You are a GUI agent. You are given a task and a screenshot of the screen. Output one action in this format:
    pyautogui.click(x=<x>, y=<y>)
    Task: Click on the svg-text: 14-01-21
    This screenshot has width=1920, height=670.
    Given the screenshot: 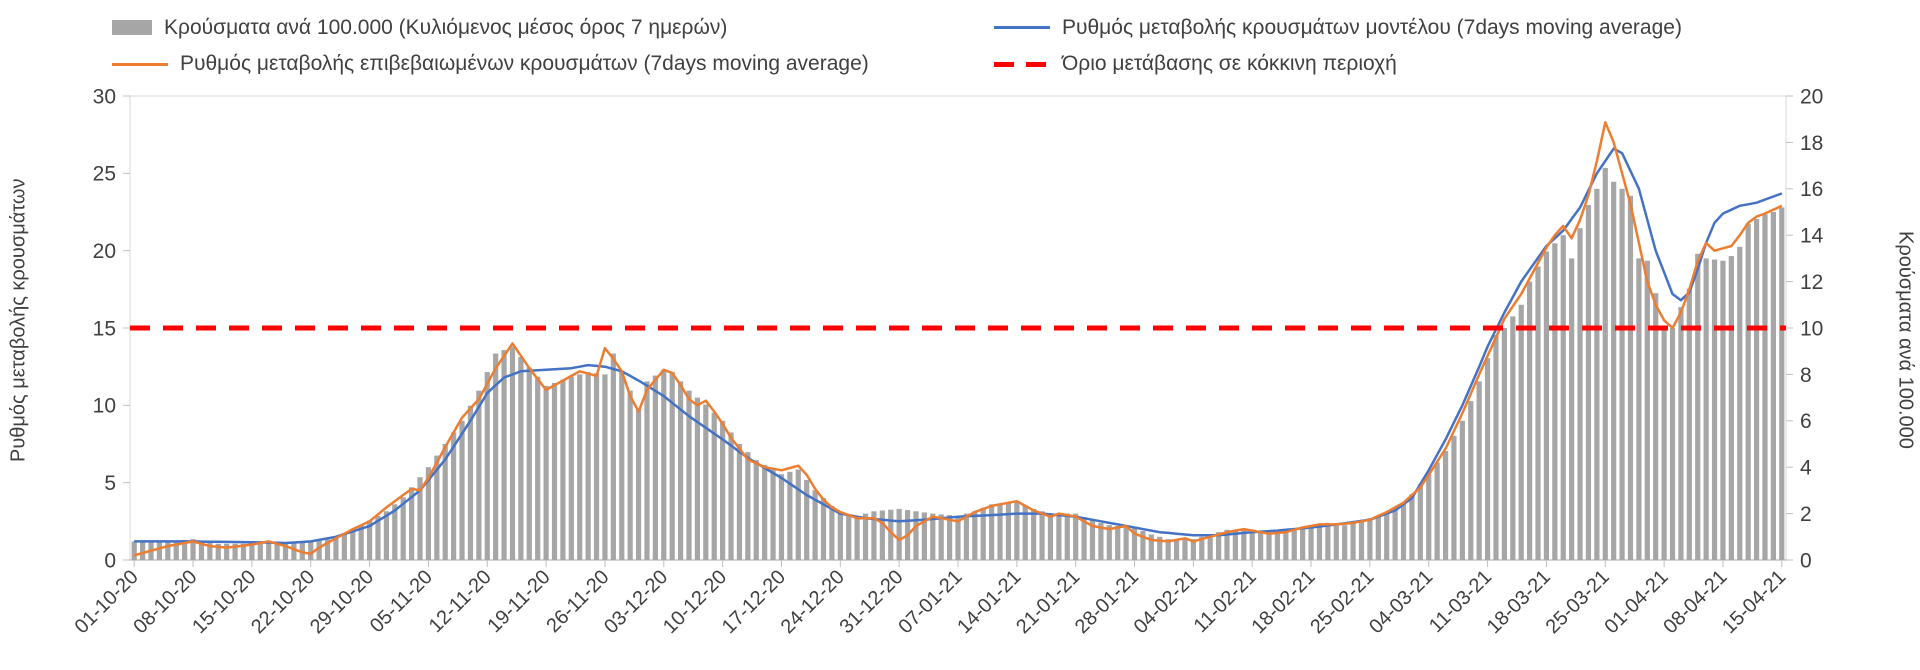 What is the action you would take?
    pyautogui.click(x=989, y=602)
    